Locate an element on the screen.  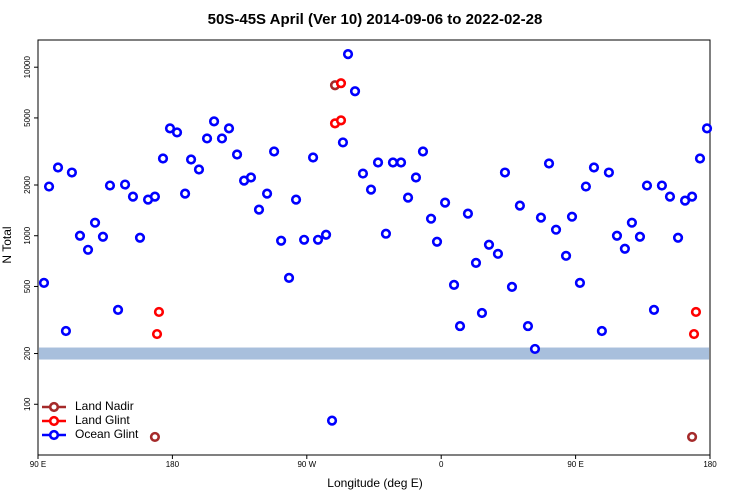
y-tick-label: 10000 is located at coordinates (27, 67).